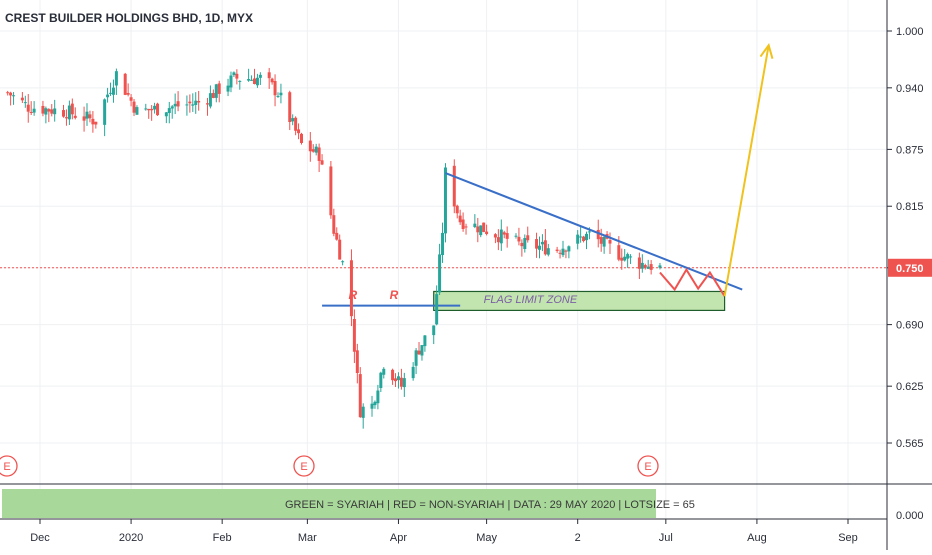 The image size is (932, 555). Describe the element at coordinates (757, 538) in the screenshot. I see `time-tick-label: Aug` at that location.